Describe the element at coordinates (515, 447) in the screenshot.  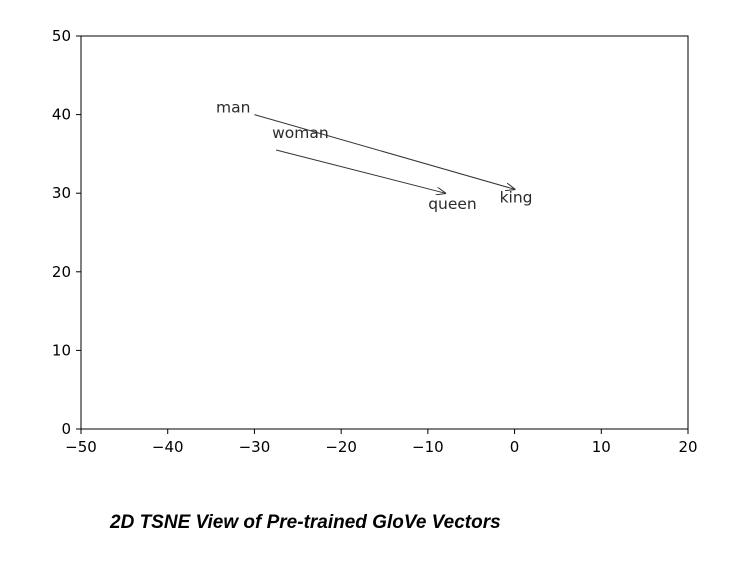
I see `x-tick-label: 0` at that location.